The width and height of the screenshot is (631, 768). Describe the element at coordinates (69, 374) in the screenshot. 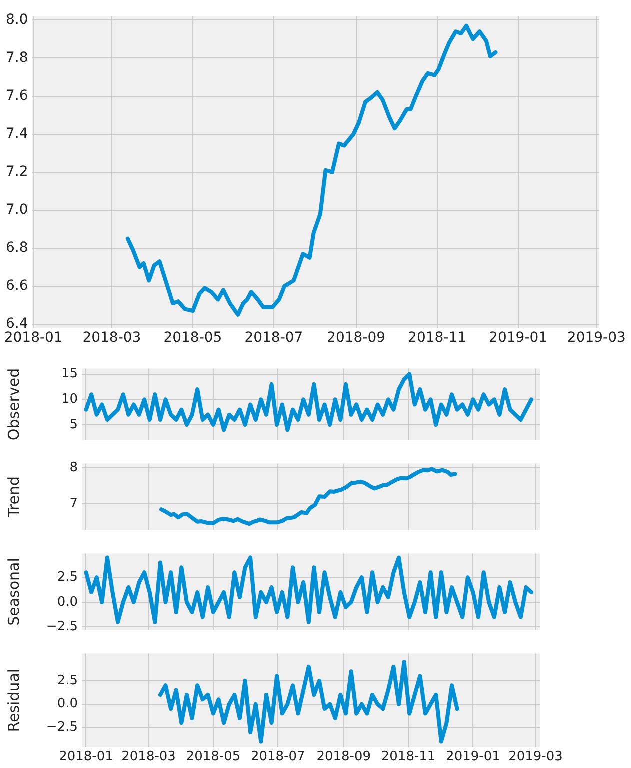

I see `y-tick-label: 15` at that location.